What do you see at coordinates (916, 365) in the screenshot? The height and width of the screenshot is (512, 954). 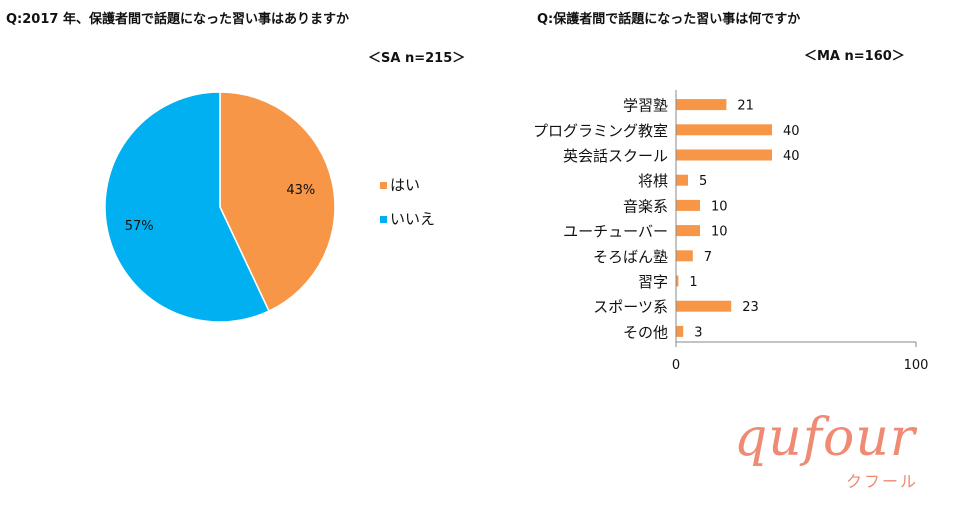 I see `bar-x-tick-label-1: 100` at bounding box center [916, 365].